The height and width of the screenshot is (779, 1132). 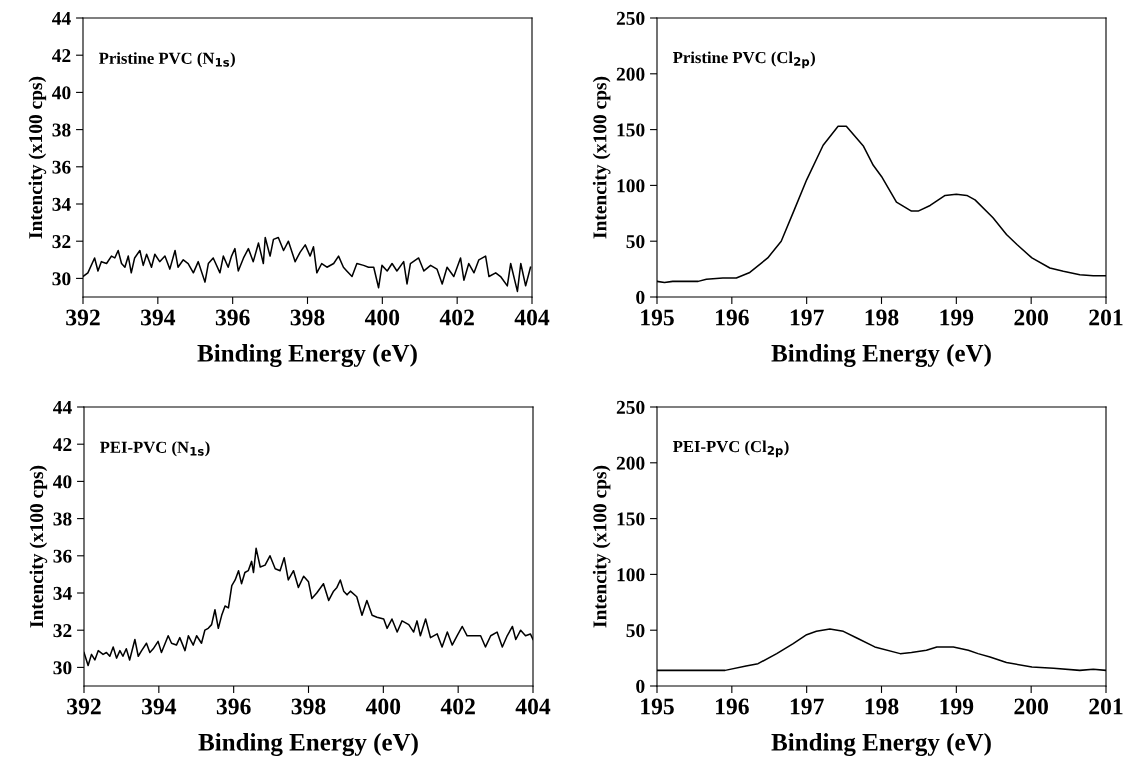 I want to click on annotation: PEI-PVC (N$_{1s}$), so click(x=155, y=449).